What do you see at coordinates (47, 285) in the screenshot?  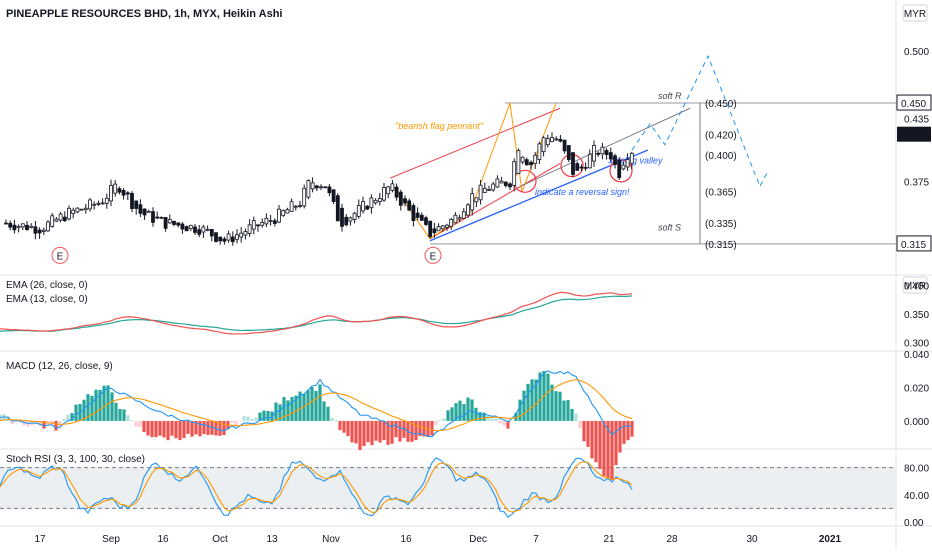 I see `ema26-legend: EMA (26, close, 0)` at bounding box center [47, 285].